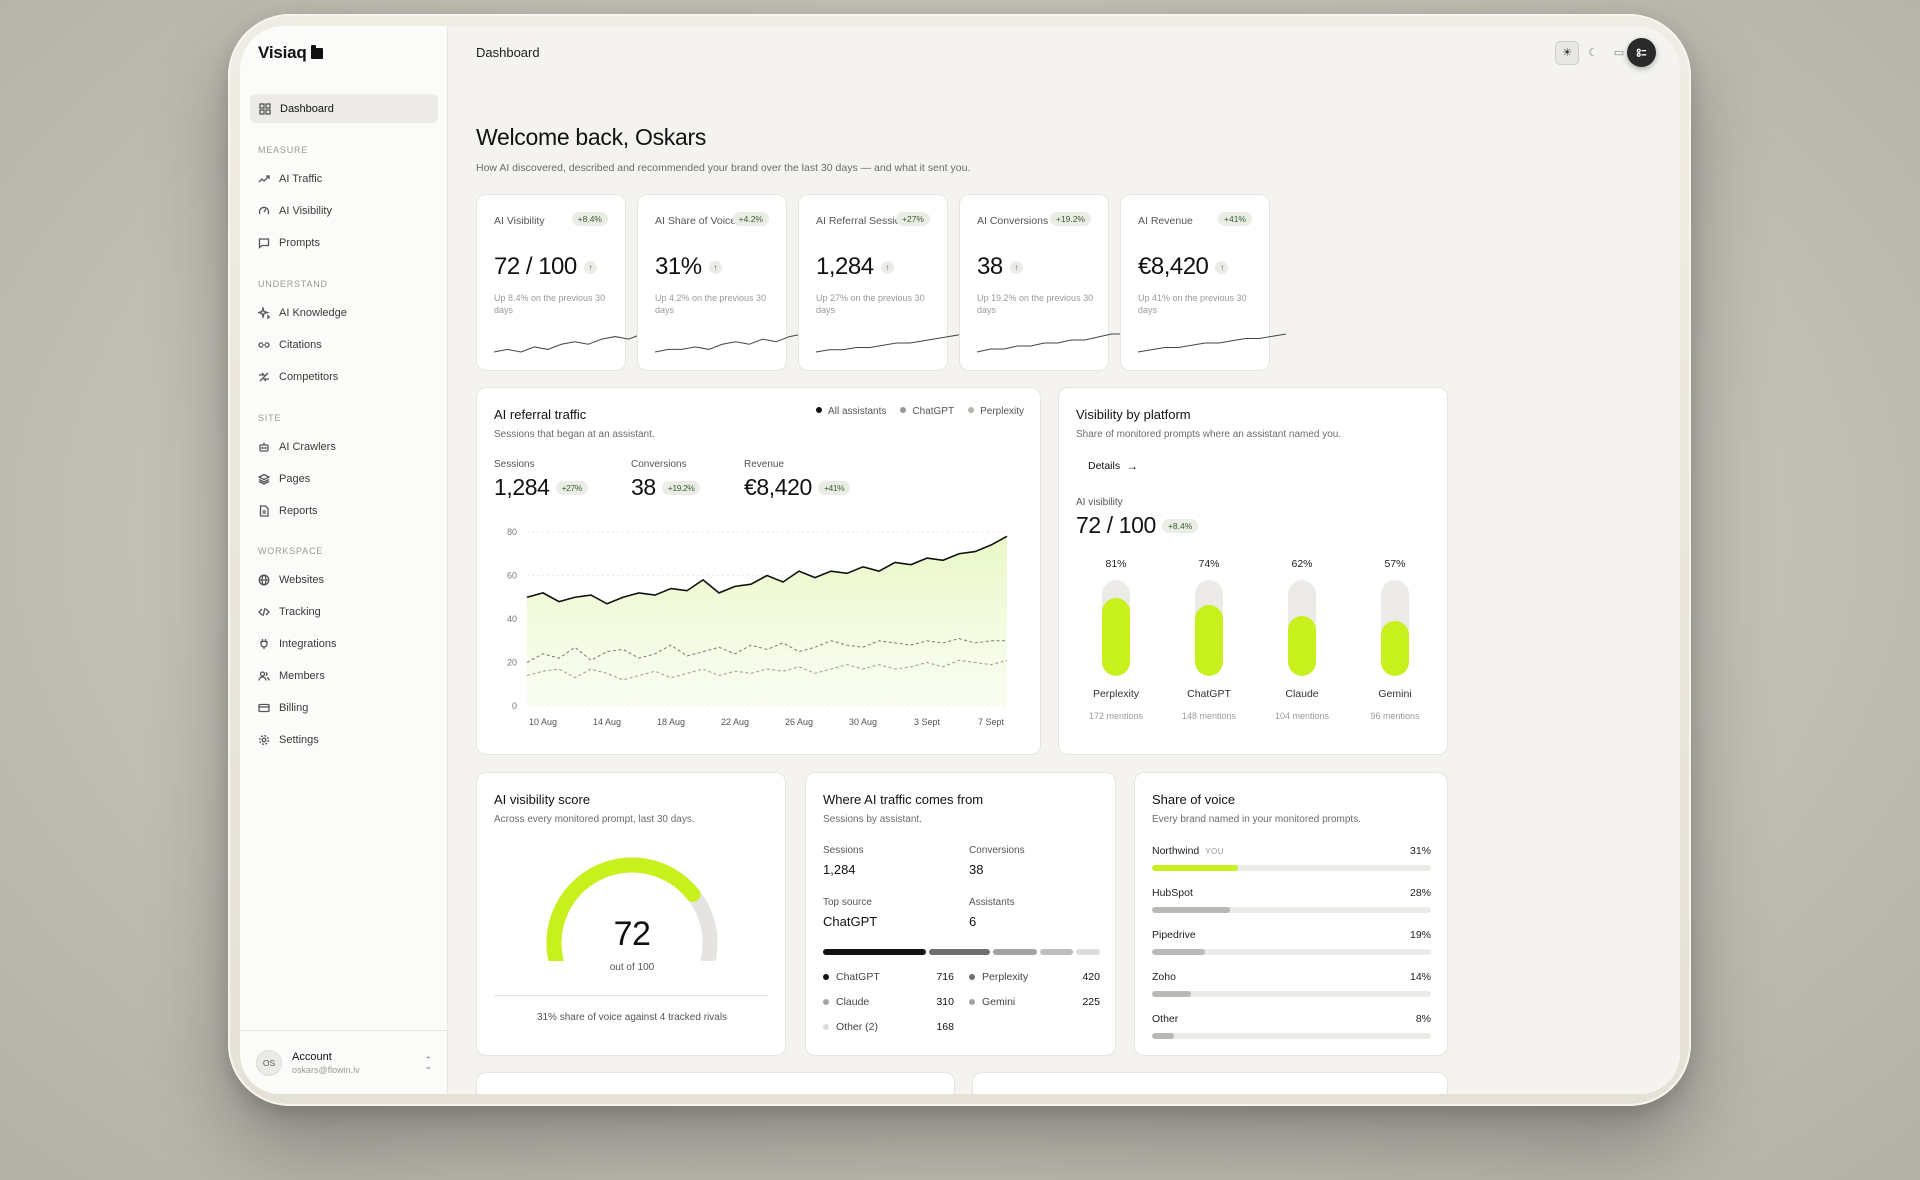 The image size is (1920, 1180). Describe the element at coordinates (1192, 304) in the screenshot. I see `kpi-note: Up 41% on the previous 30 days` at that location.